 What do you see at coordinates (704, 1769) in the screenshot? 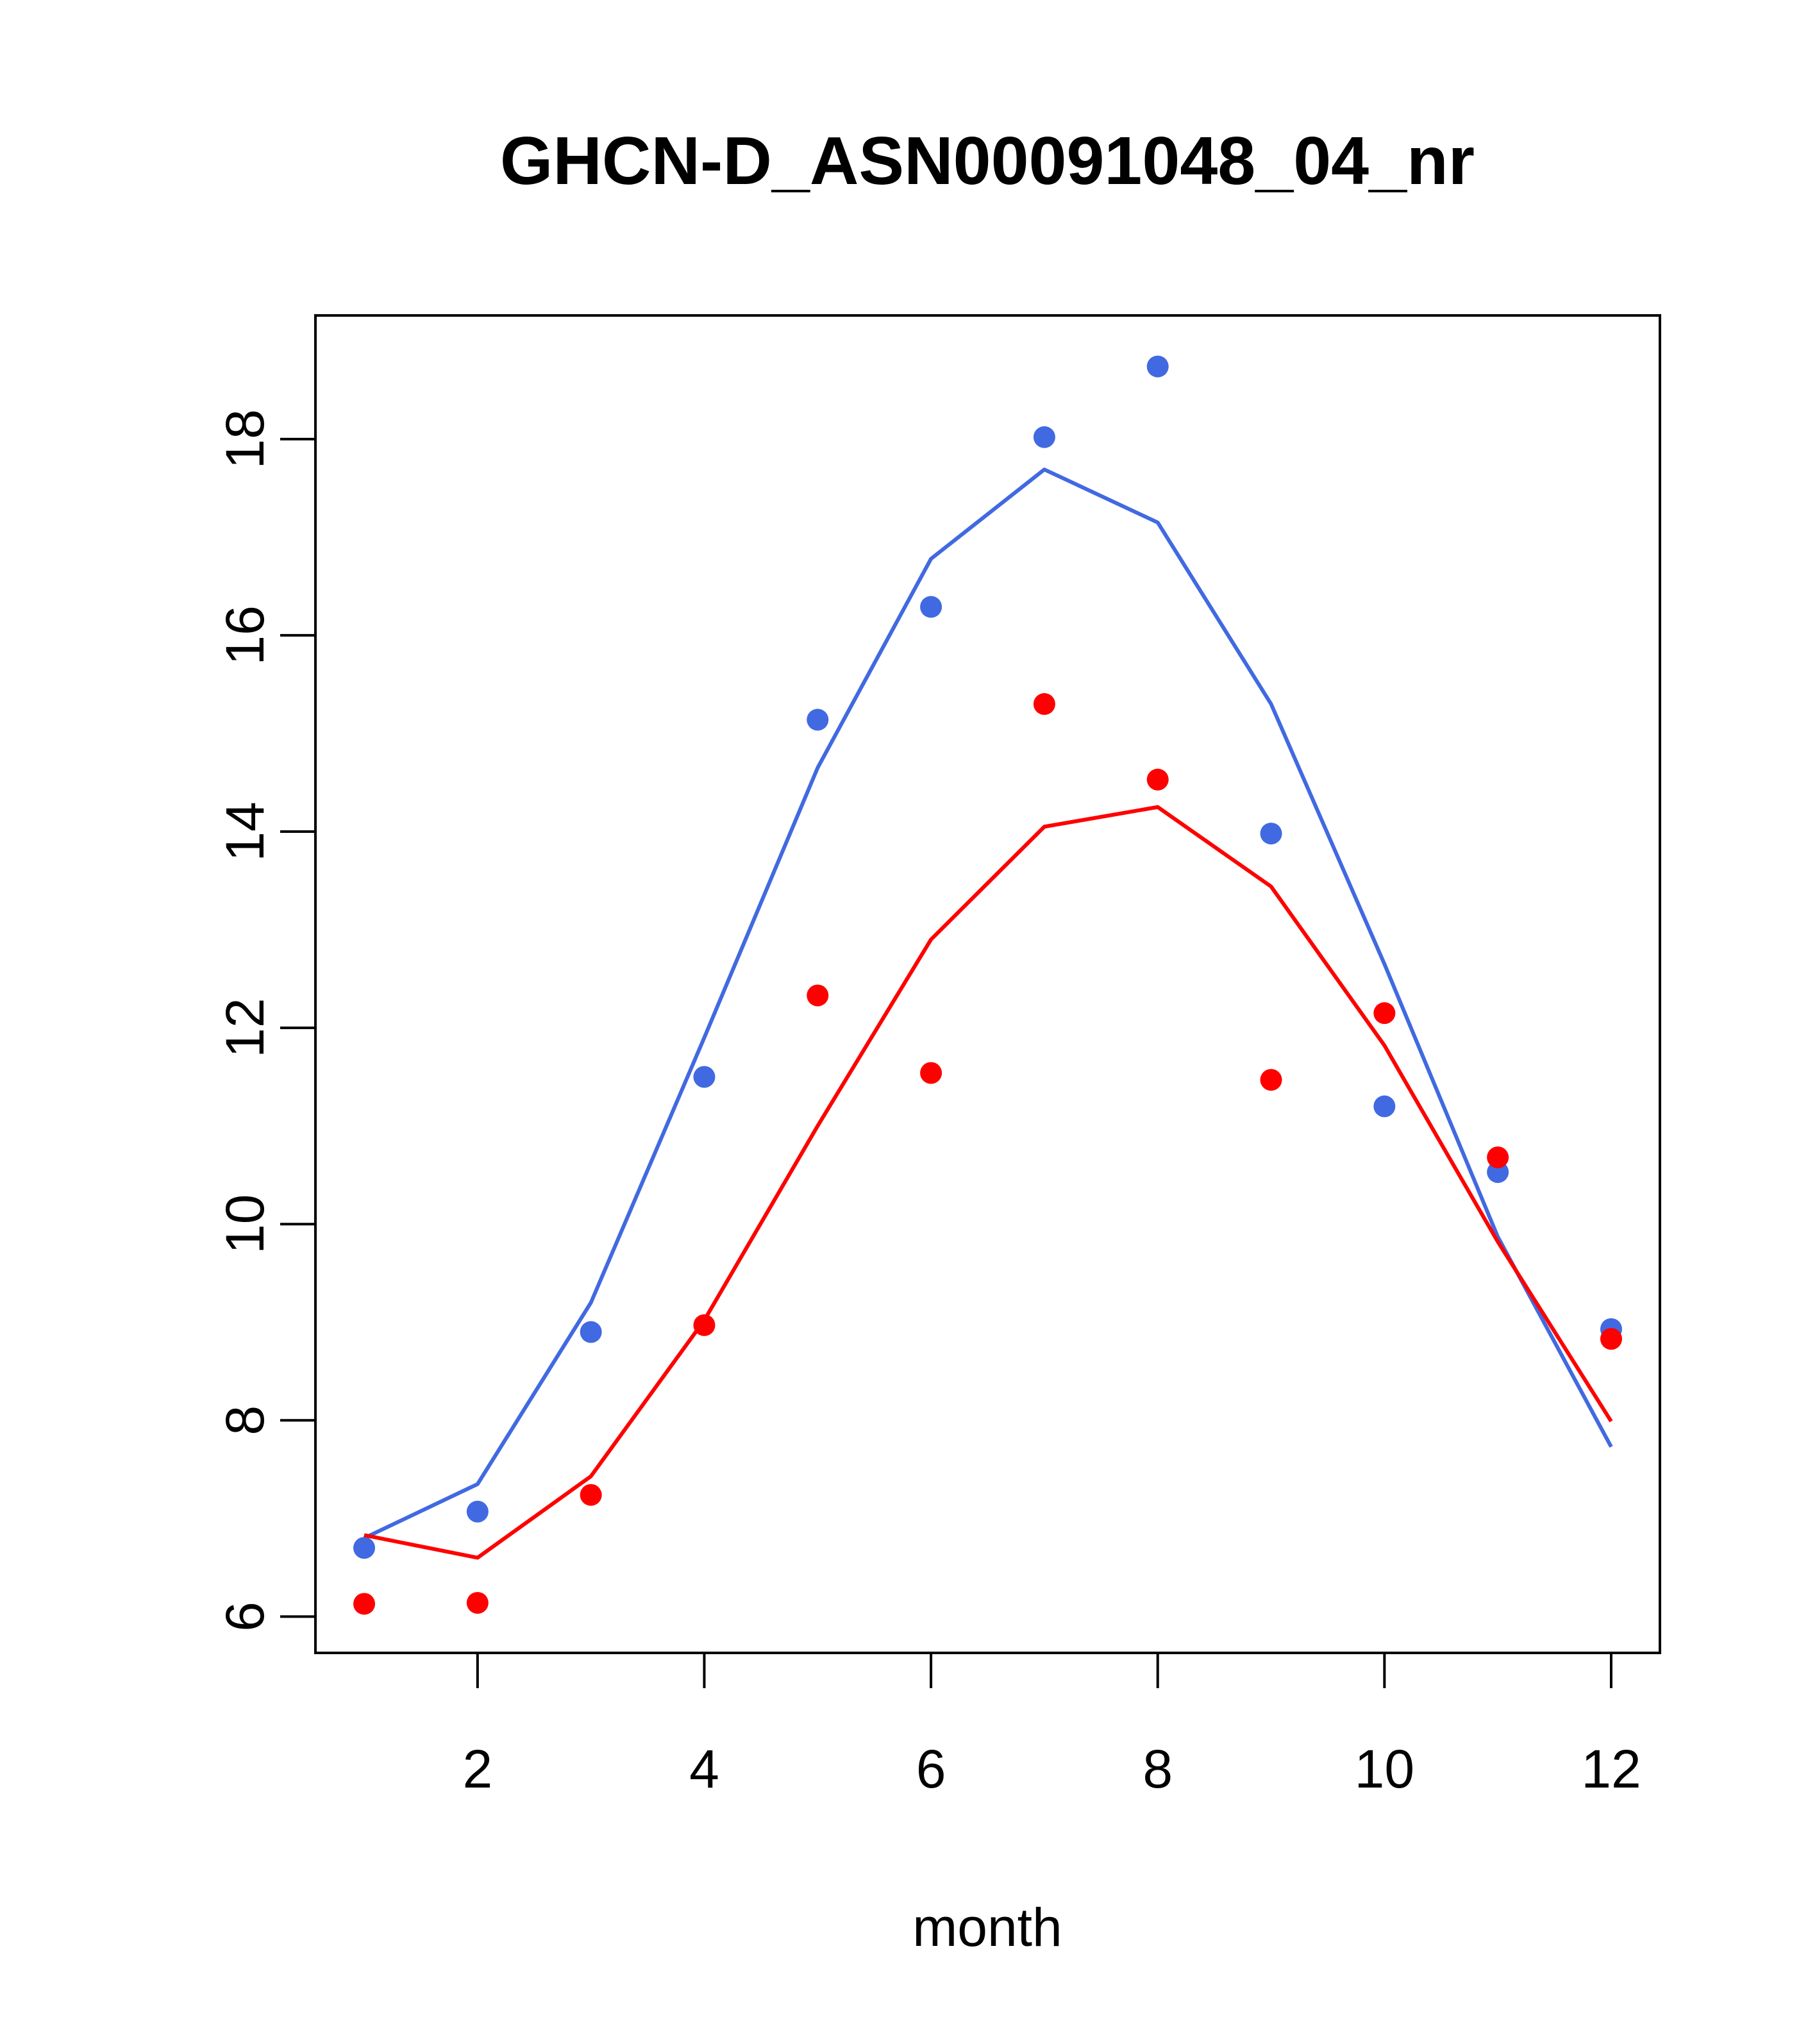
I see `x-tick-label: 4` at bounding box center [704, 1769].